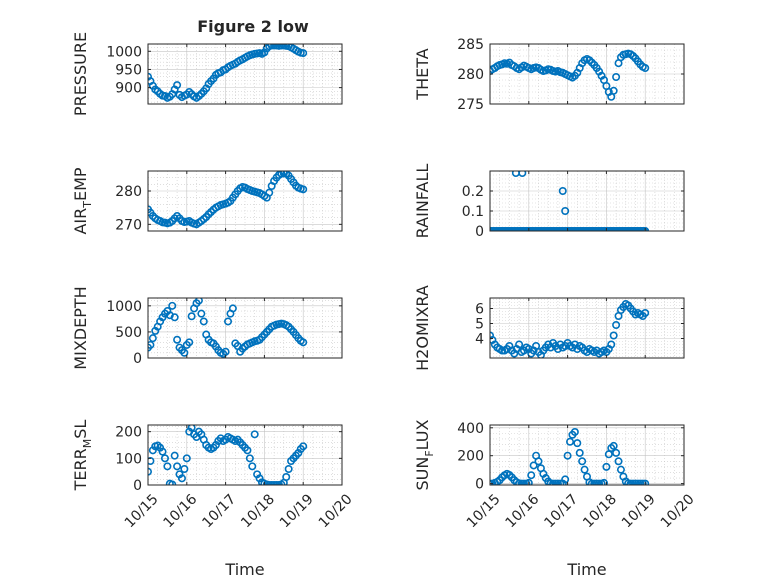  I want to click on y-tick-label: 200, so click(470, 457).